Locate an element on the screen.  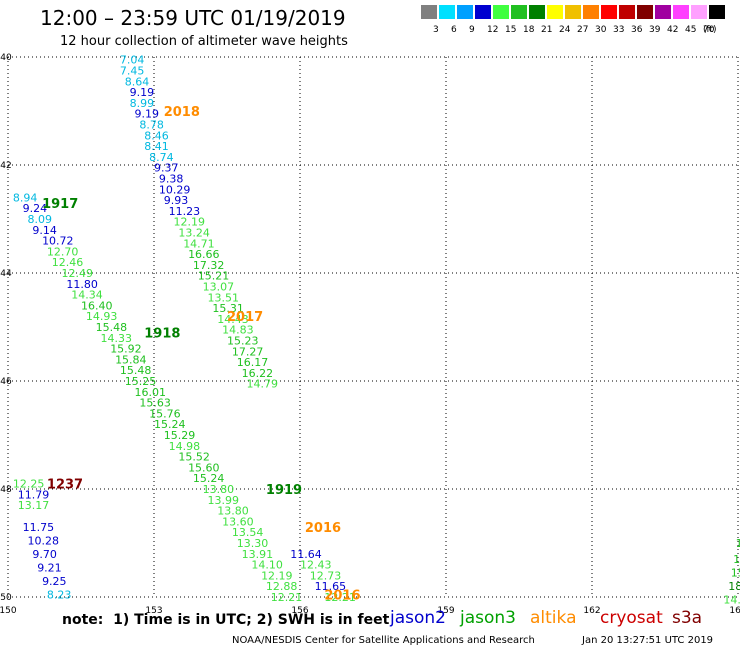
x-tick-label: 165 is located at coordinates (734, 611).